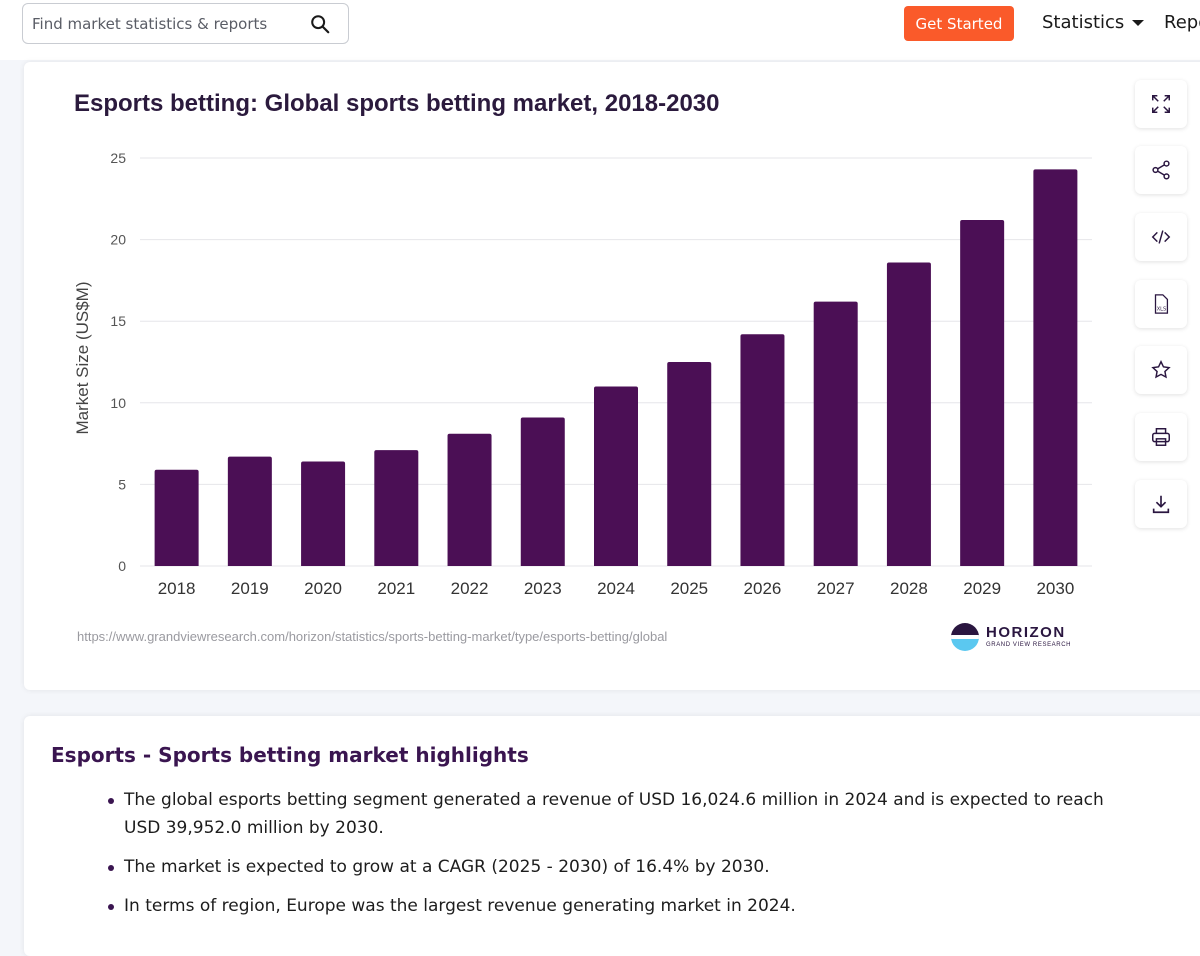 The image size is (1200, 956). I want to click on fullscreen-icon, so click(1161, 104).